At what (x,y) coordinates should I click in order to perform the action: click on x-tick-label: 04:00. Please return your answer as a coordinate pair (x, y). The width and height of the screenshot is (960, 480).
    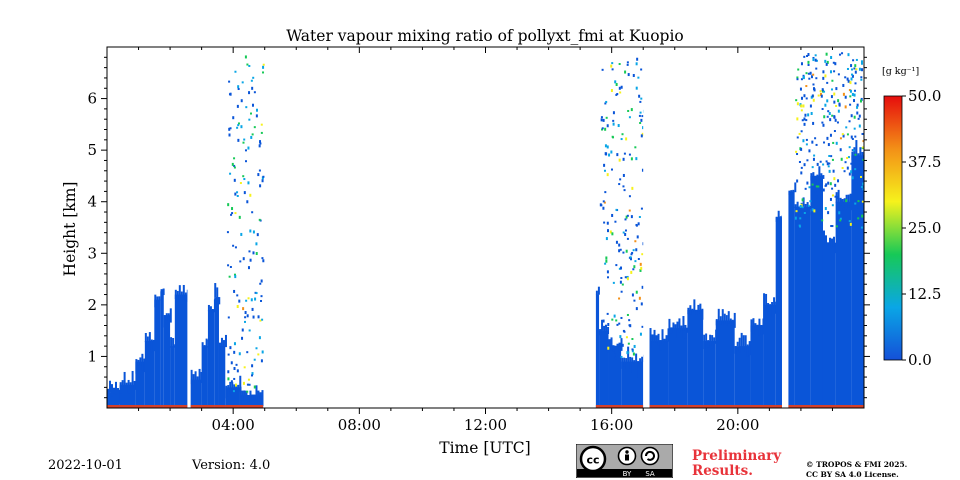
    Looking at the image, I should click on (233, 425).